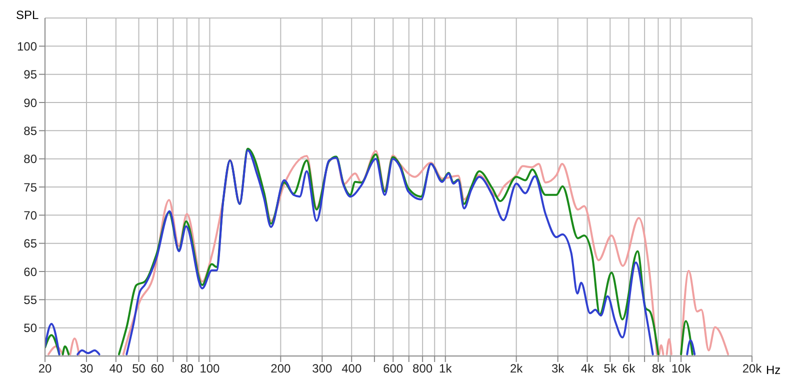 The height and width of the screenshot is (390, 800). What do you see at coordinates (116, 369) in the screenshot?
I see `x-tick-label: 40` at bounding box center [116, 369].